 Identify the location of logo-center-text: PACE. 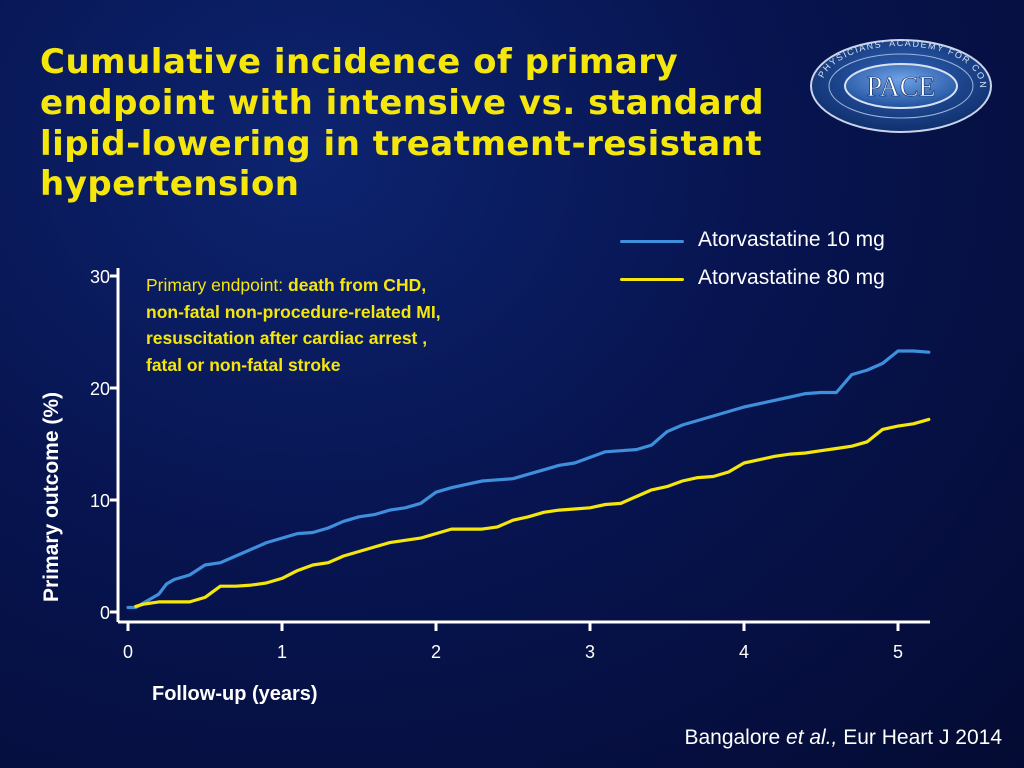
(900, 87).